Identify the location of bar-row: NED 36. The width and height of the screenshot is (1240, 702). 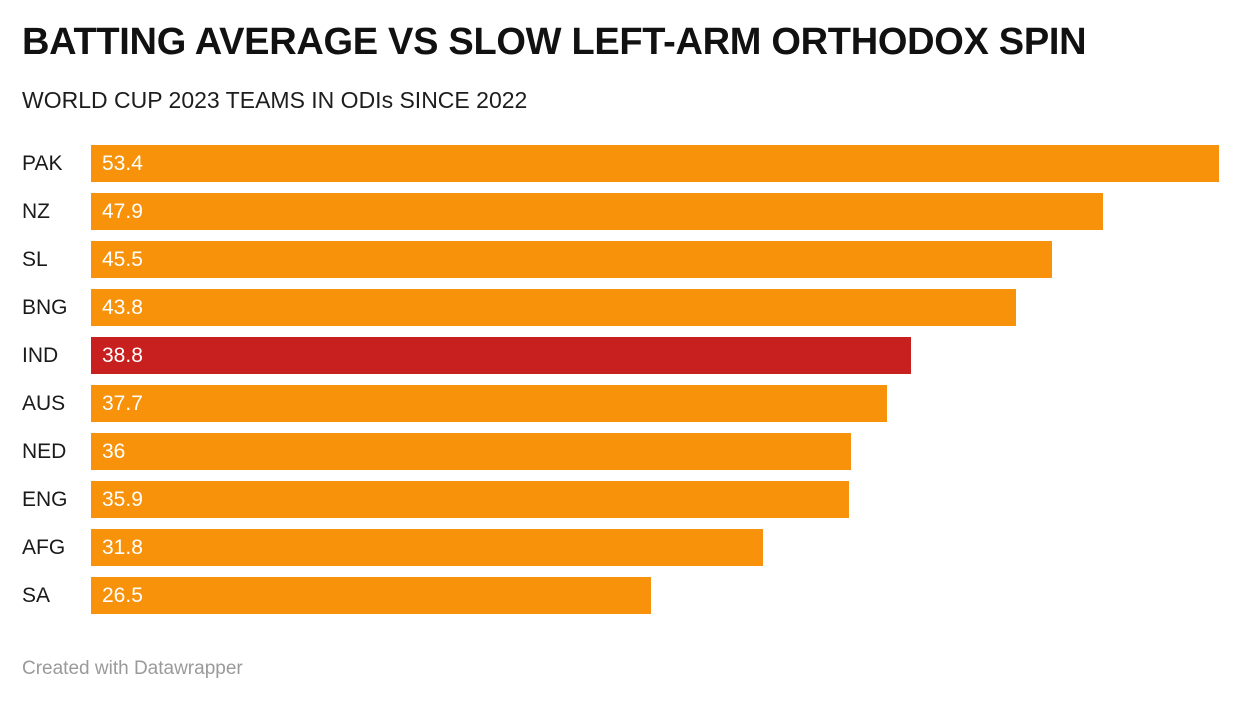
(620, 452).